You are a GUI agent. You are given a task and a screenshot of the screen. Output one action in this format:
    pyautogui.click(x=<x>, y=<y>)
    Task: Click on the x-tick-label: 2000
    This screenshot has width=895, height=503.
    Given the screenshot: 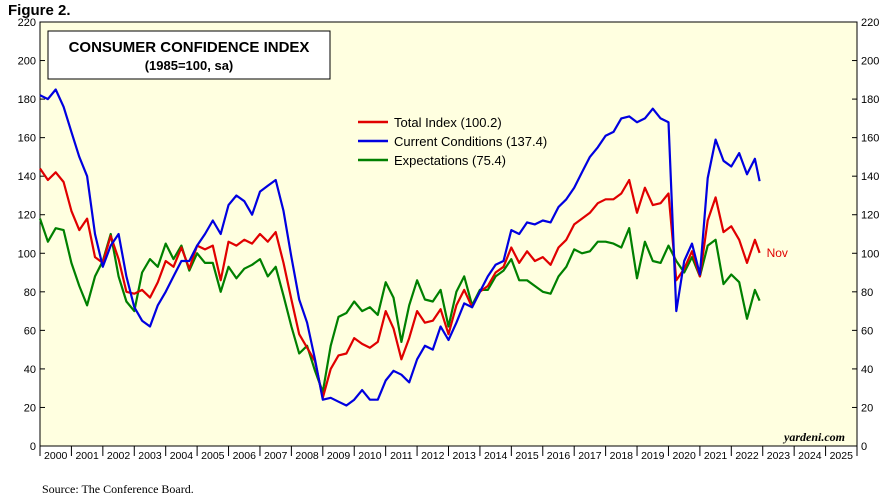 What is the action you would take?
    pyautogui.click(x=56, y=456)
    